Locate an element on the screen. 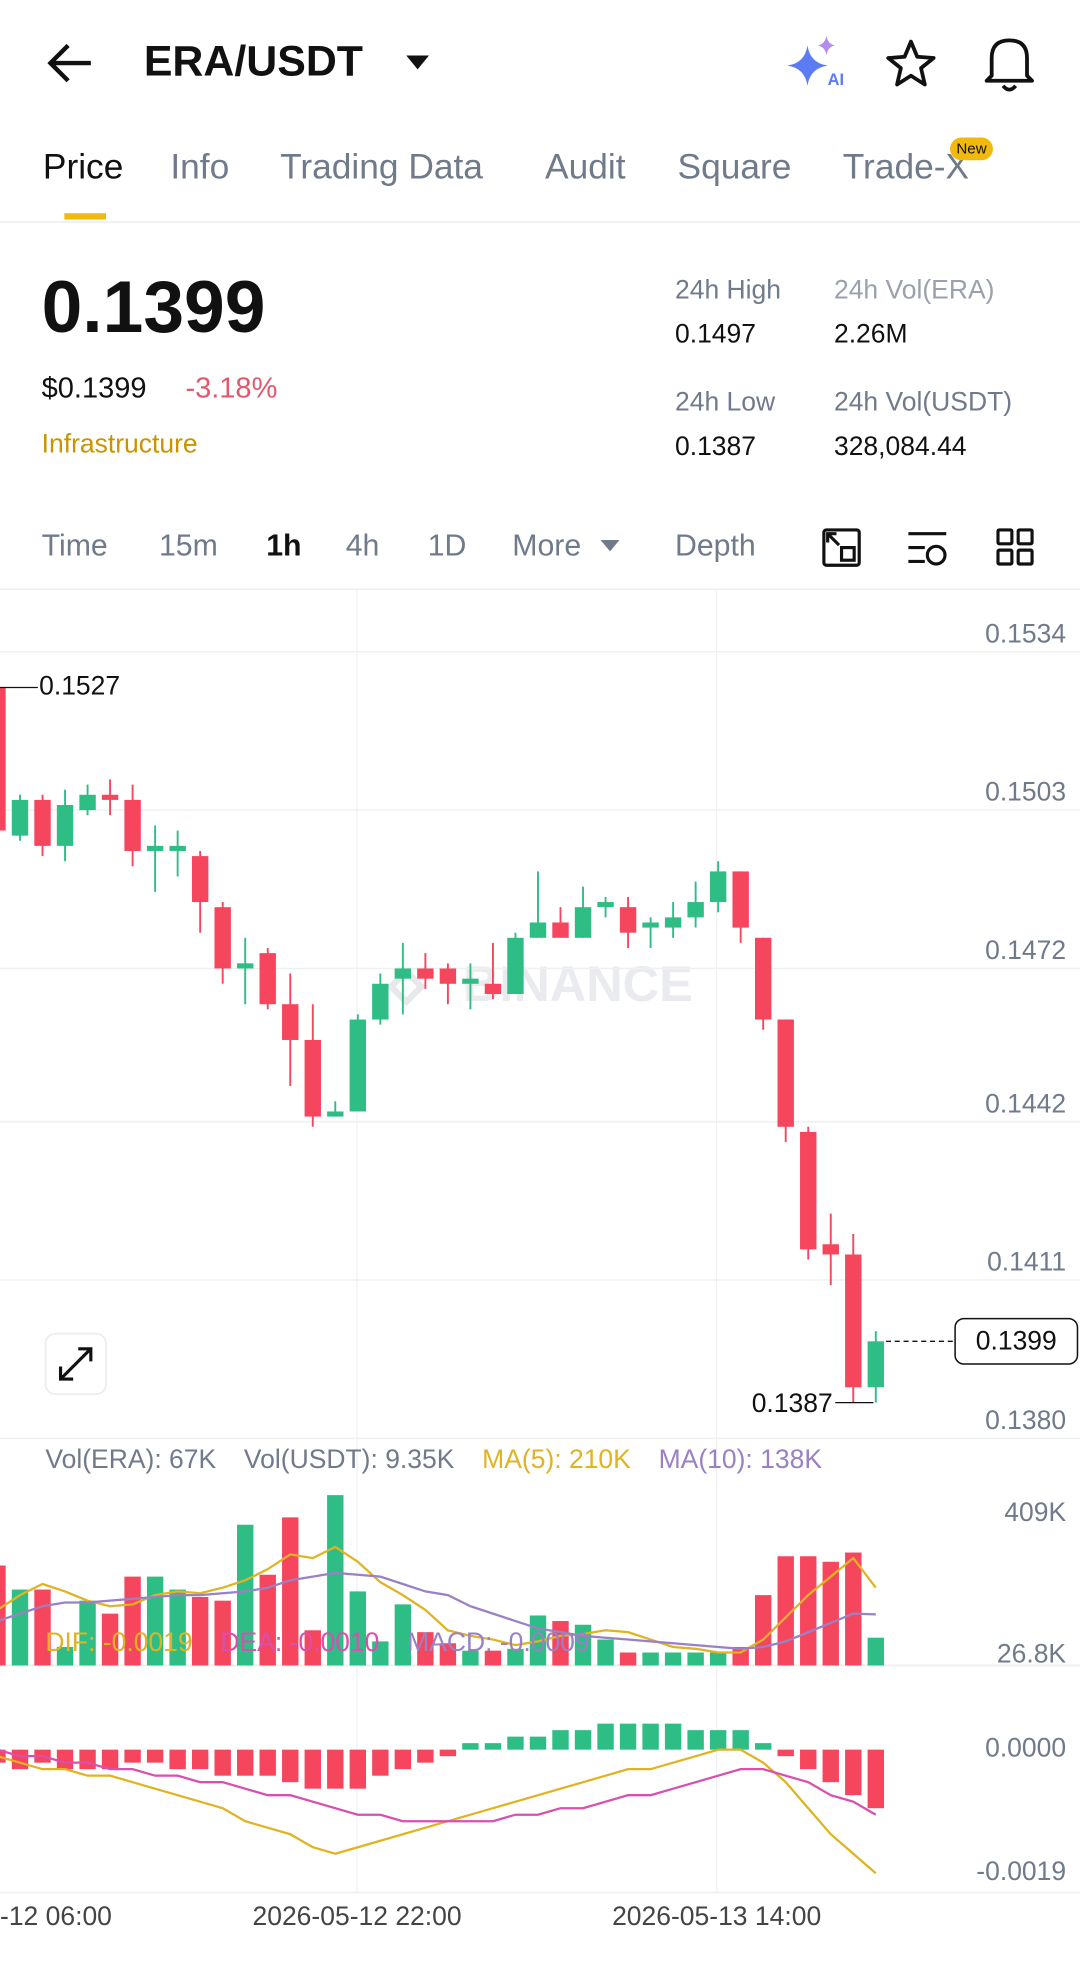 This screenshot has width=1080, height=1978. y-tick-label: 0.1534 is located at coordinates (1025, 633).